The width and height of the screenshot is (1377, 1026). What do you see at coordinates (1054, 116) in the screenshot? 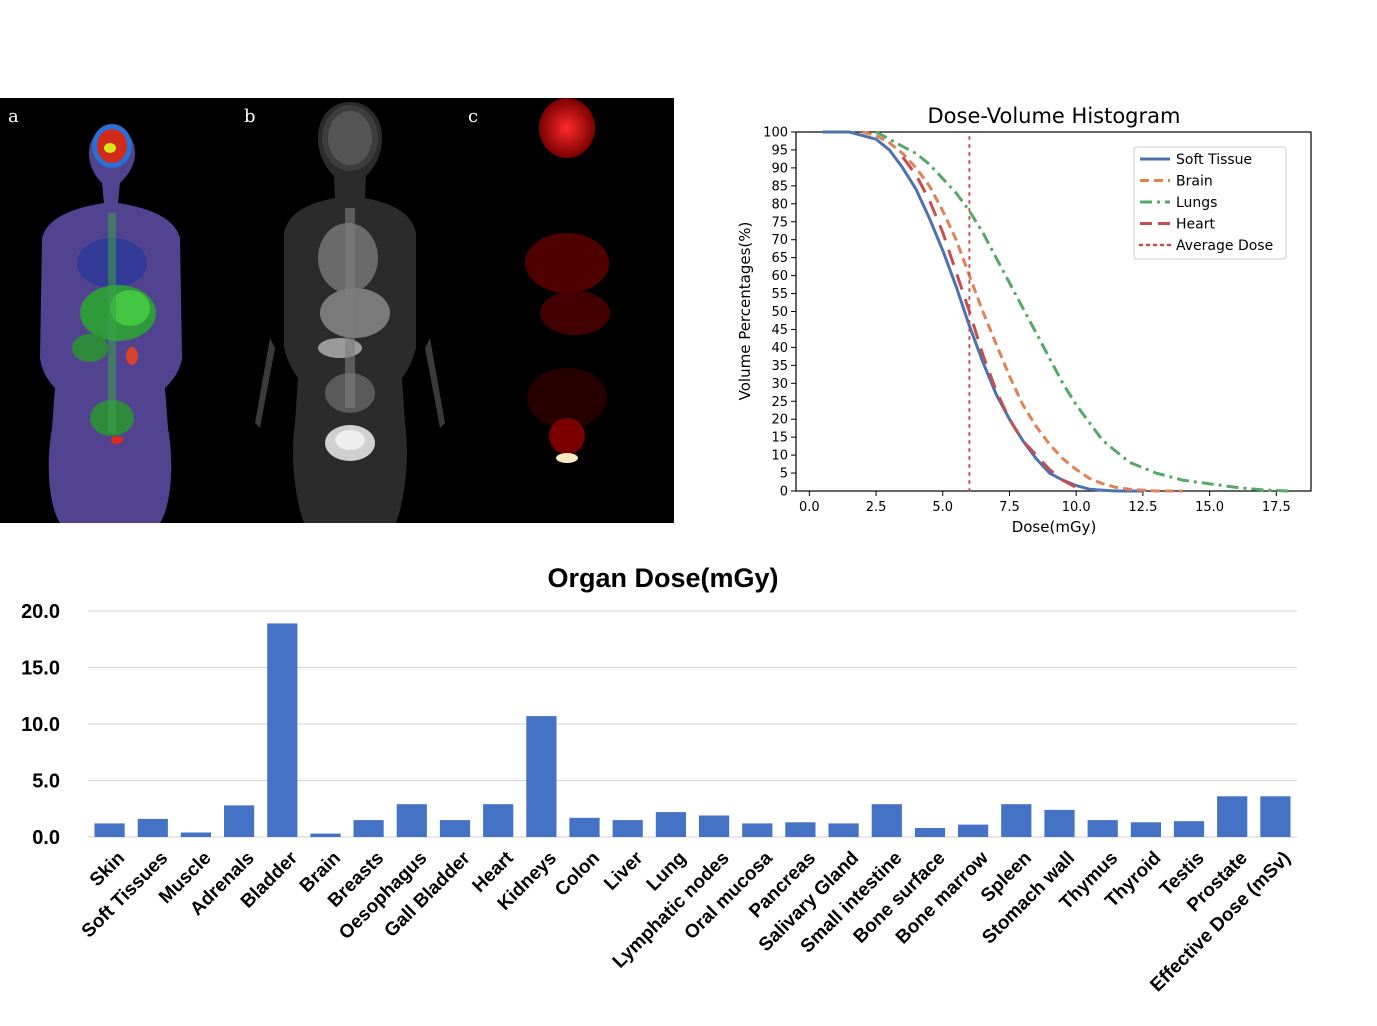
I see `dvh-title: Dose-Volume Histogram` at bounding box center [1054, 116].